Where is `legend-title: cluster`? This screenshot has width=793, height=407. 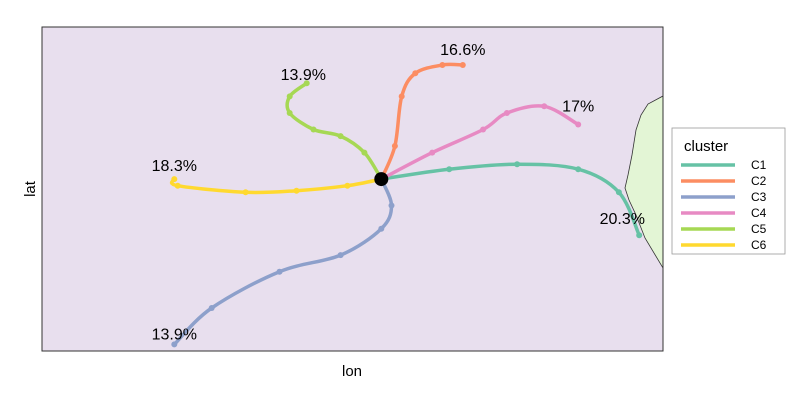 legend-title: cluster is located at coordinates (706, 146).